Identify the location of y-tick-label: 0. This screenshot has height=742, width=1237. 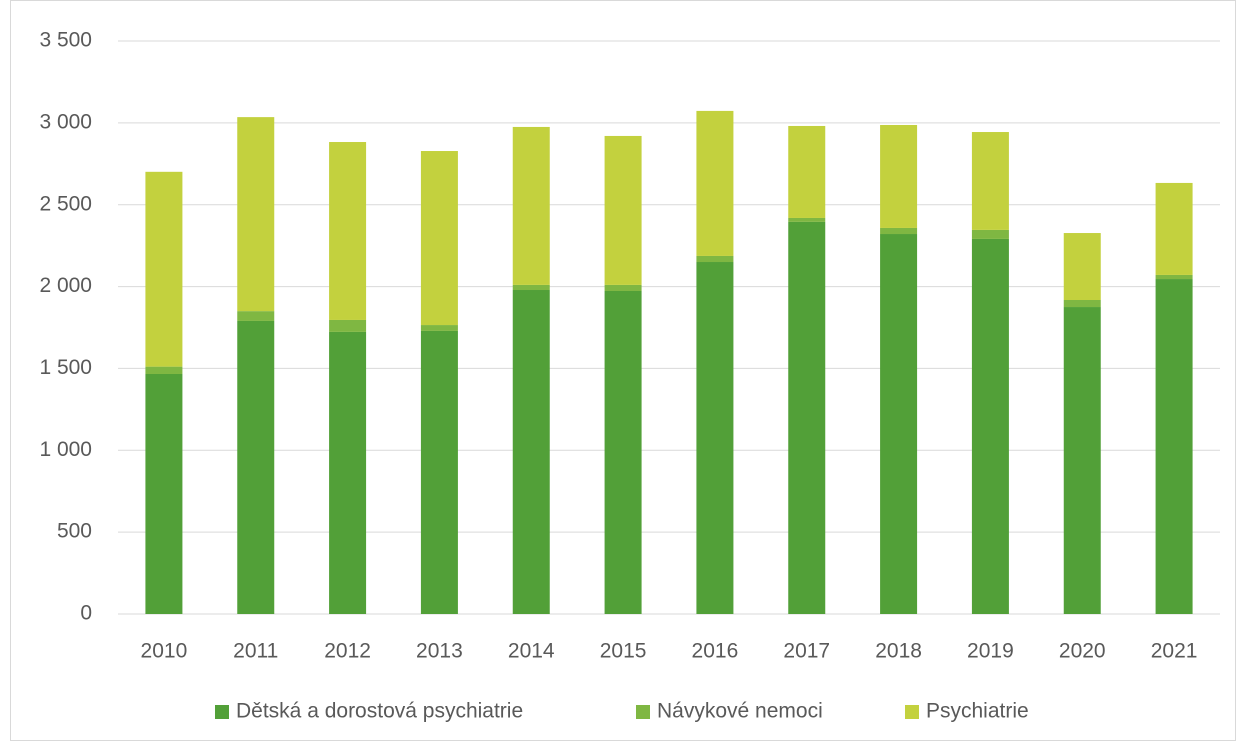
(86, 613).